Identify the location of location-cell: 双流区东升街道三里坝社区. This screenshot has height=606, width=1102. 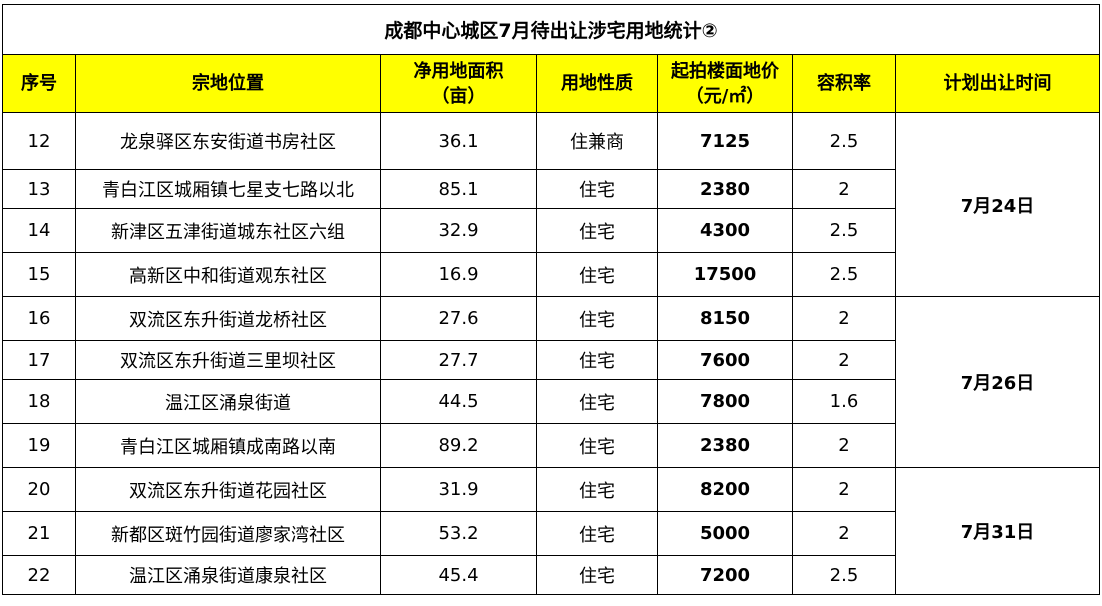
(228, 360).